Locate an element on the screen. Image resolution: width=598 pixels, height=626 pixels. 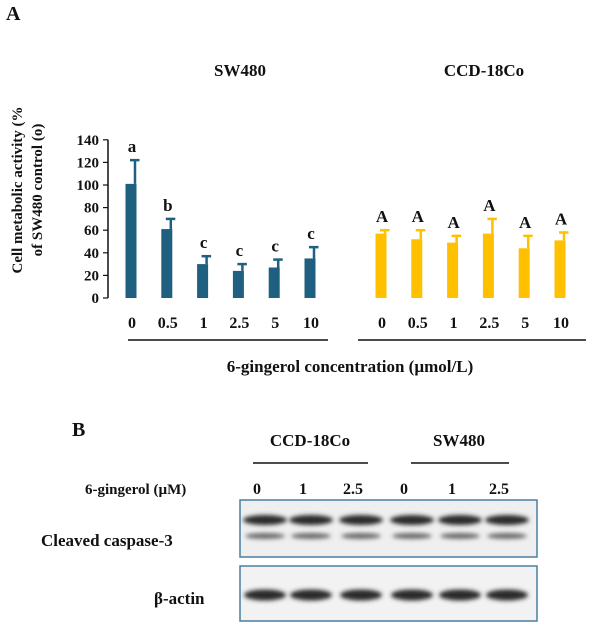
panel-a-label: A is located at coordinates (13, 14).